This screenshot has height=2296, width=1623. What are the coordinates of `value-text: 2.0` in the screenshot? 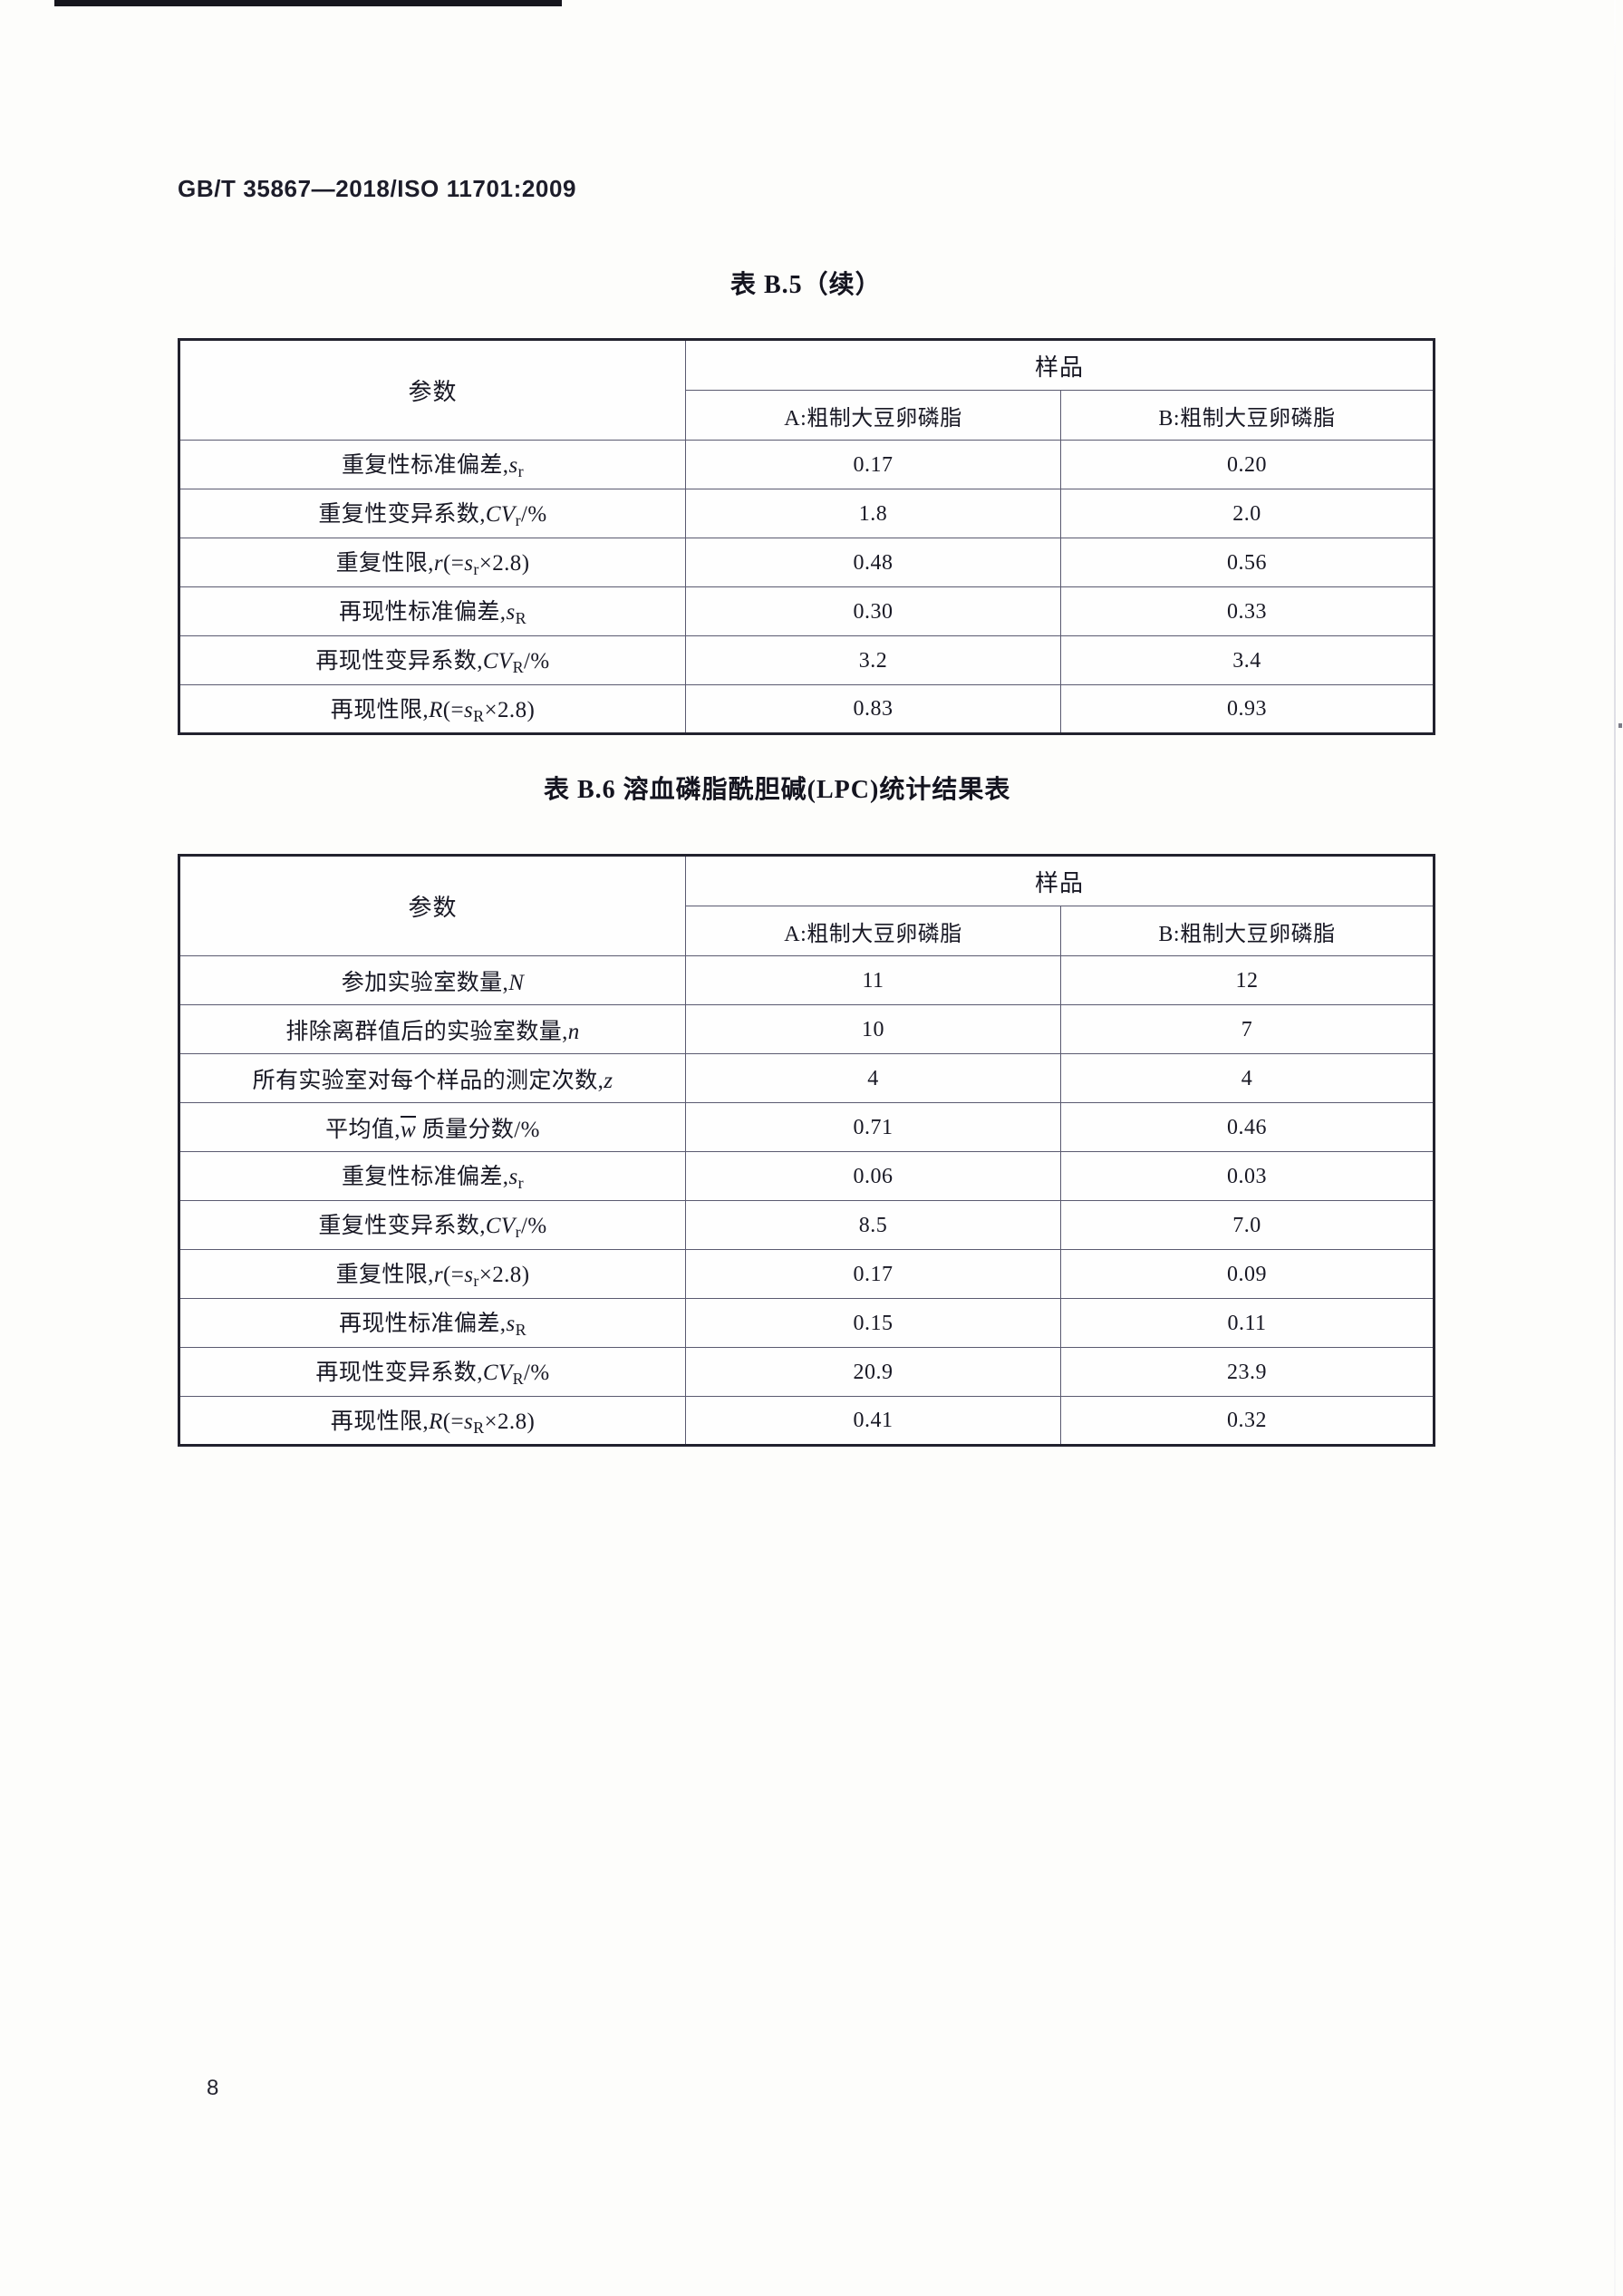 It's located at (1246, 513).